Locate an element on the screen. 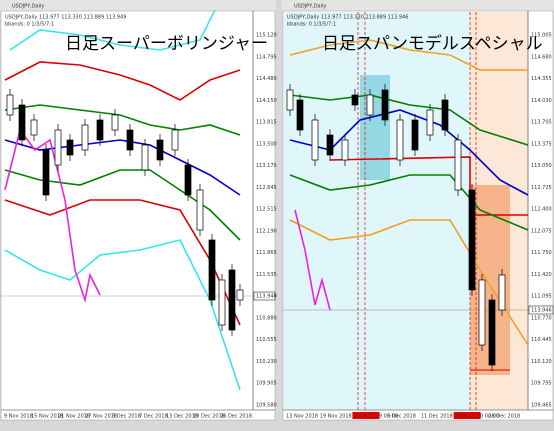 The width and height of the screenshot is (554, 431). y-tick-label: 112.845 is located at coordinates (266, 188).